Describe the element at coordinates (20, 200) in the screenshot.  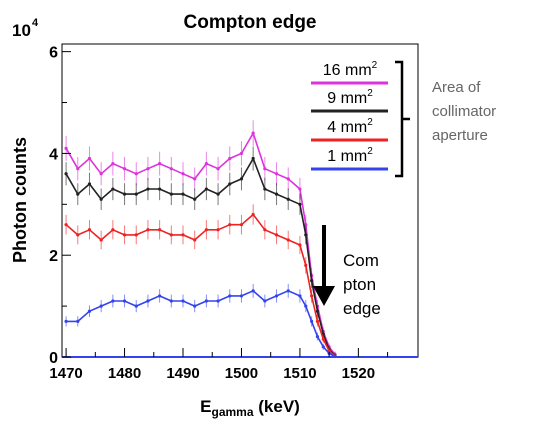
I see `y-axis-label: Photon counts` at that location.